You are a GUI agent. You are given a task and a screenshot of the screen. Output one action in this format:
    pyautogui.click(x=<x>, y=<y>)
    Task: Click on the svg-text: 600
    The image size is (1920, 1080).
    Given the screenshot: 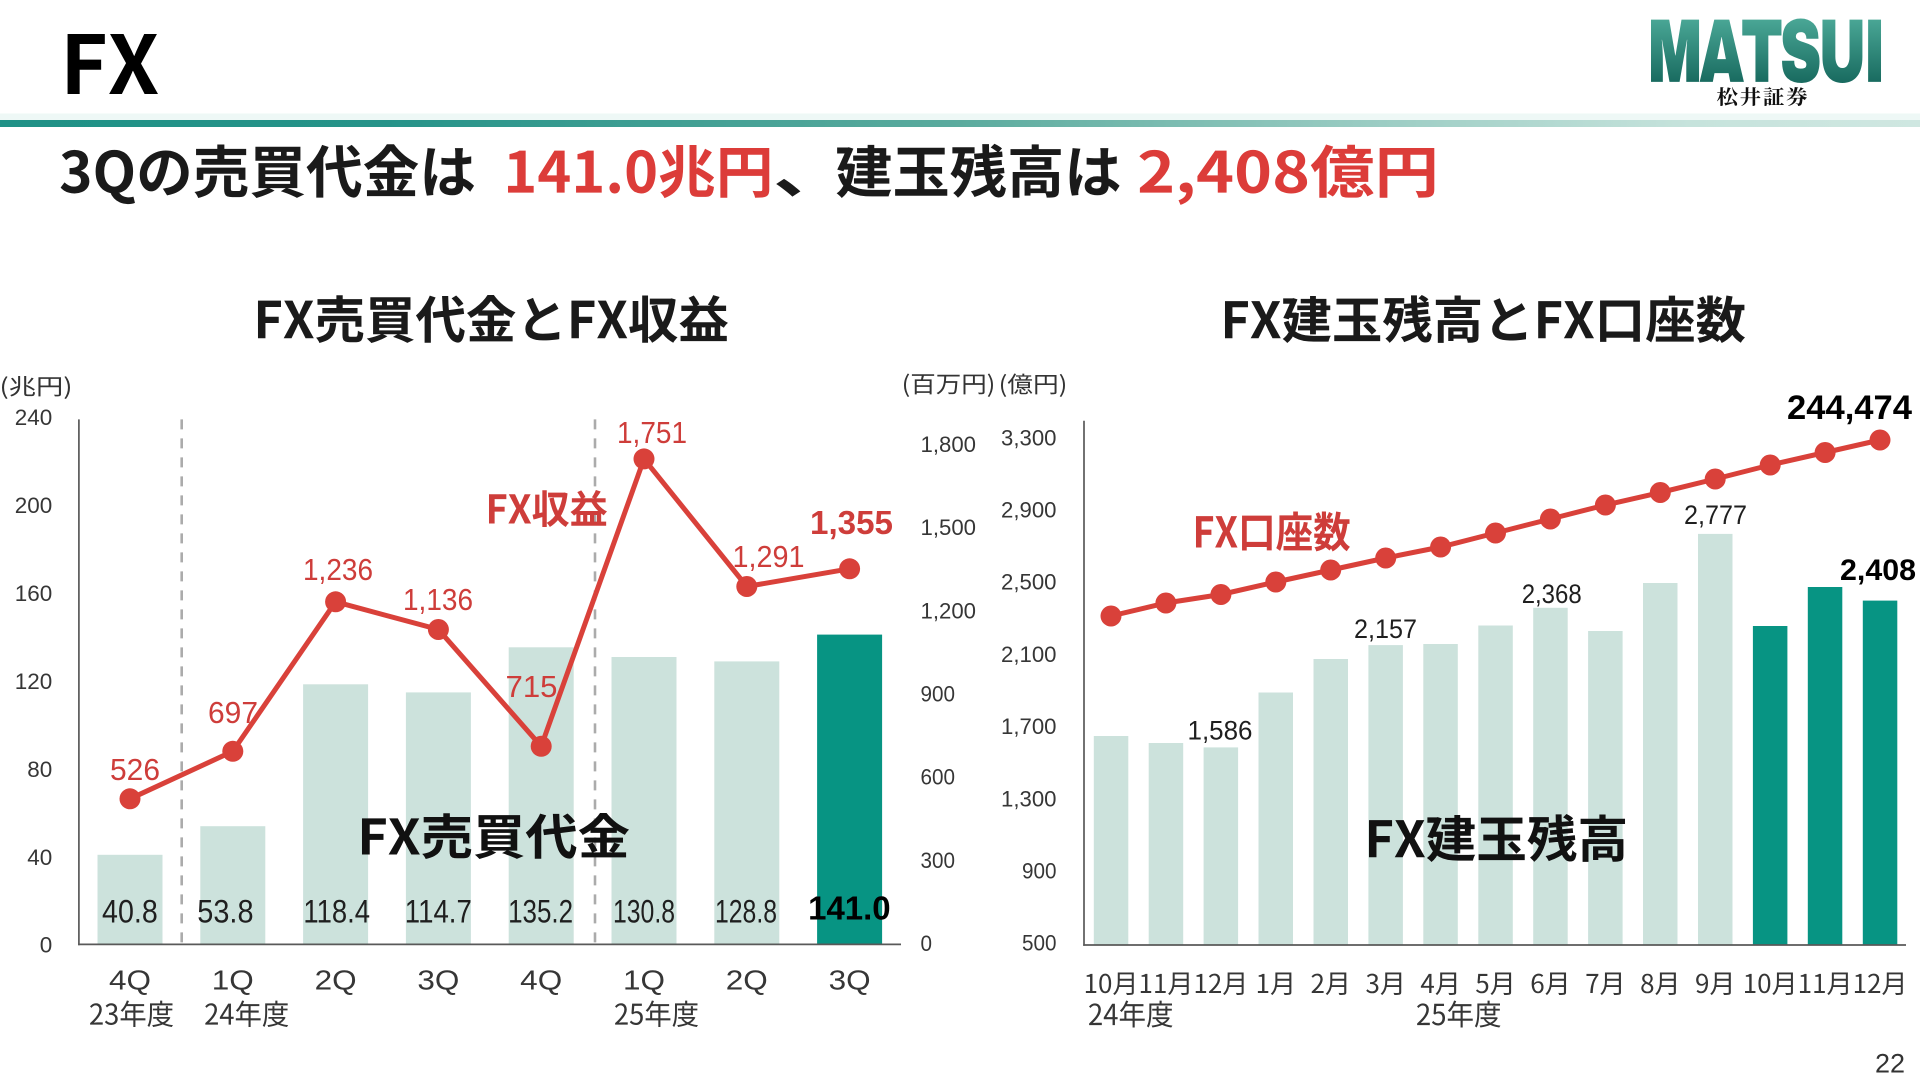 What is the action you would take?
    pyautogui.click(x=938, y=777)
    